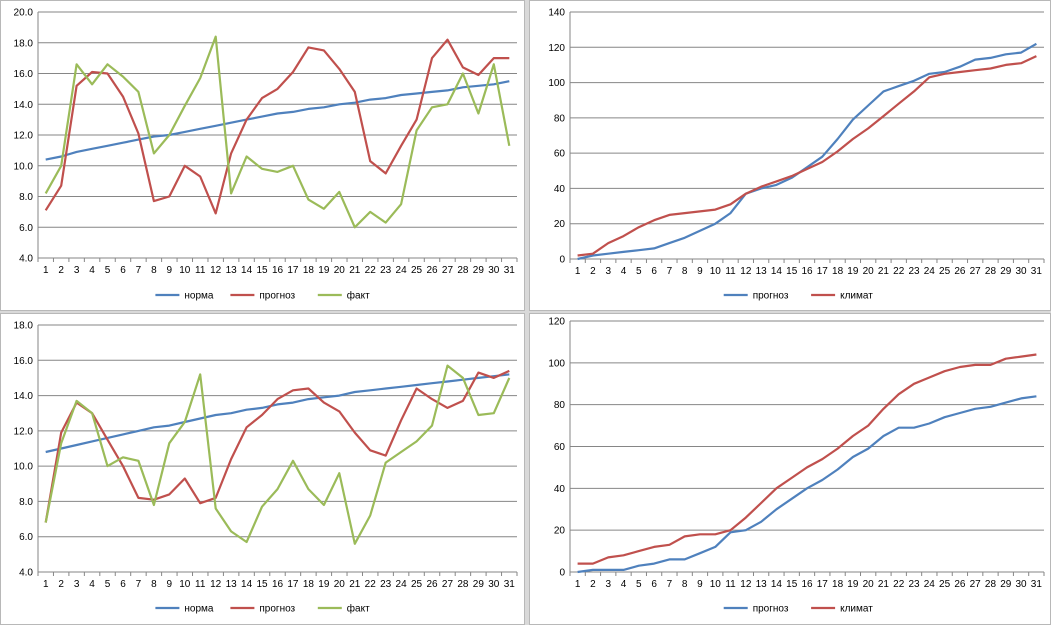 The width and height of the screenshot is (1051, 625). What do you see at coordinates (355, 584) in the screenshot?
I see `x-tick-label: 21` at bounding box center [355, 584].